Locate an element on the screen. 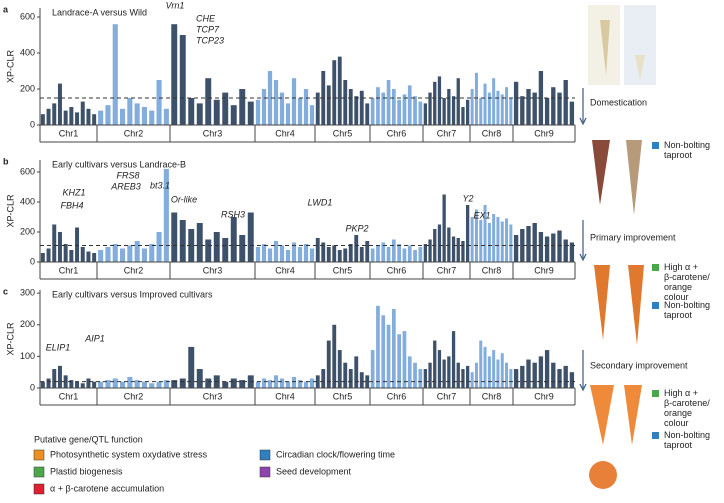 This screenshot has width=724, height=503. y-tick-label: 600 is located at coordinates (27, 171).